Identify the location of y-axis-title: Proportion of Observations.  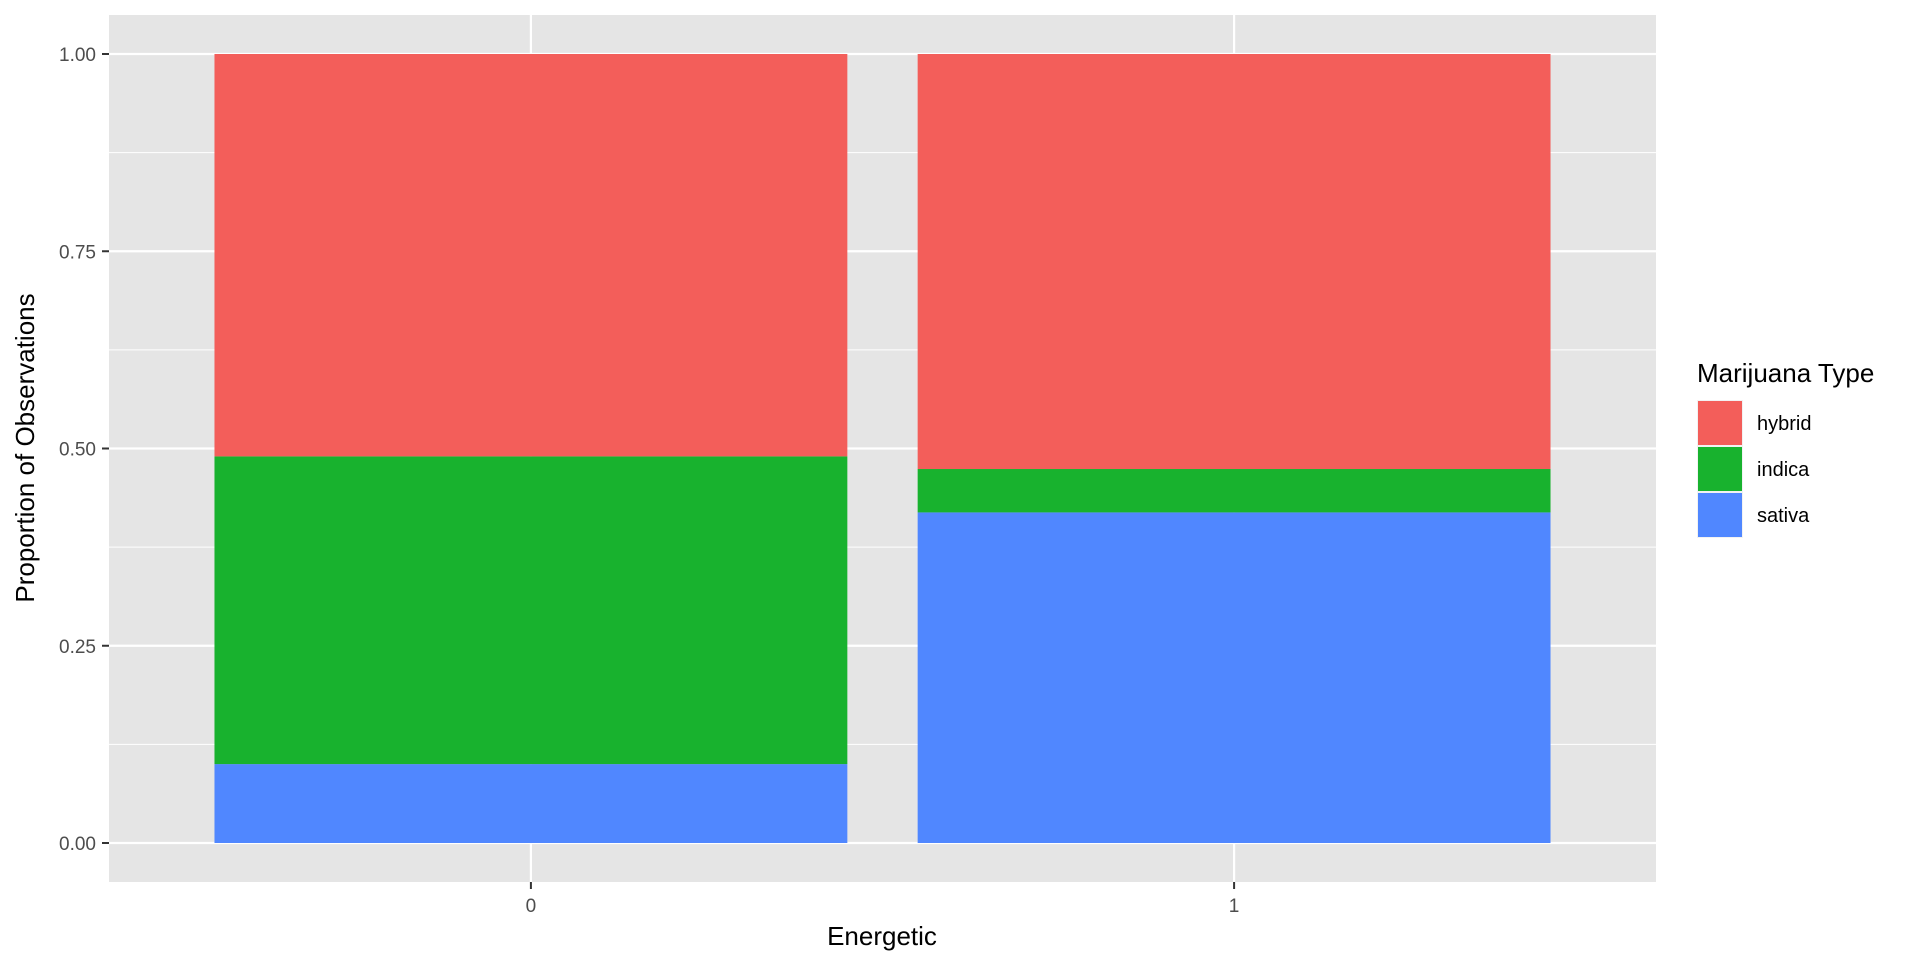
(25, 447).